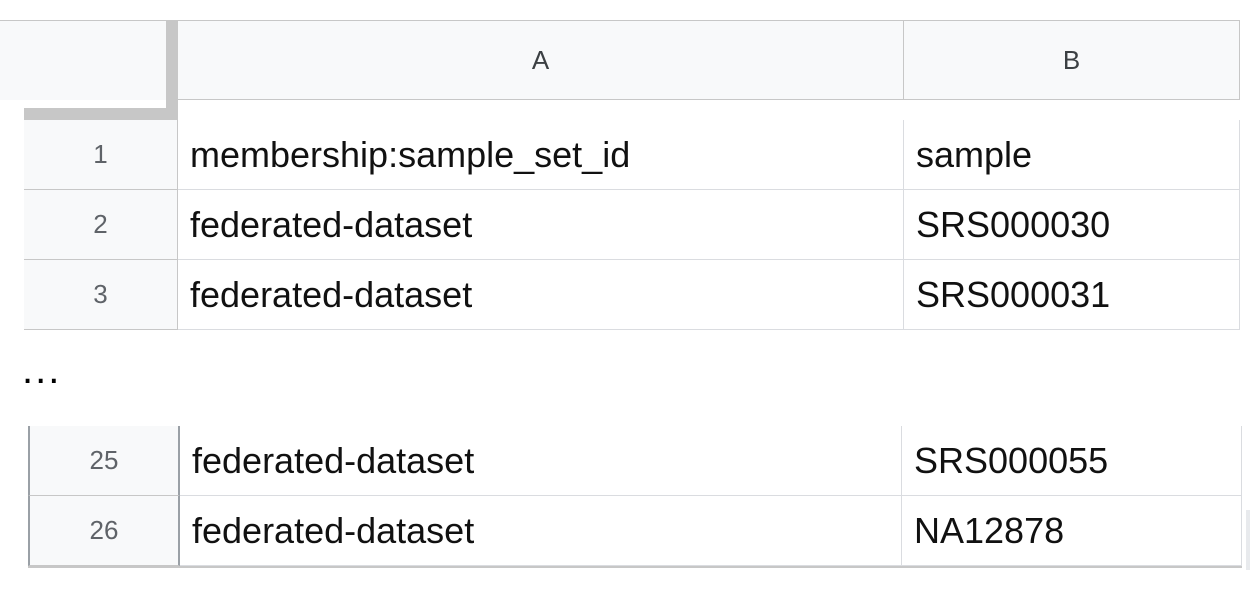  I want to click on row-header-26: 26, so click(104, 531).